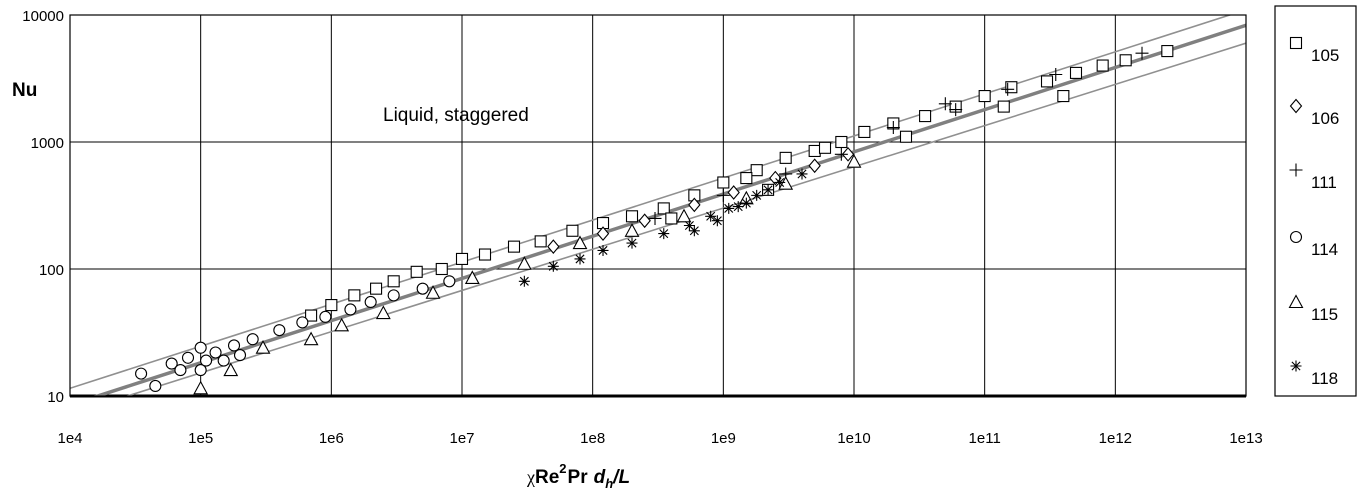 This screenshot has height=493, width=1363. What do you see at coordinates (1313, 212) in the screenshot?
I see `legend: 105 106 111 114 115 118` at bounding box center [1313, 212].